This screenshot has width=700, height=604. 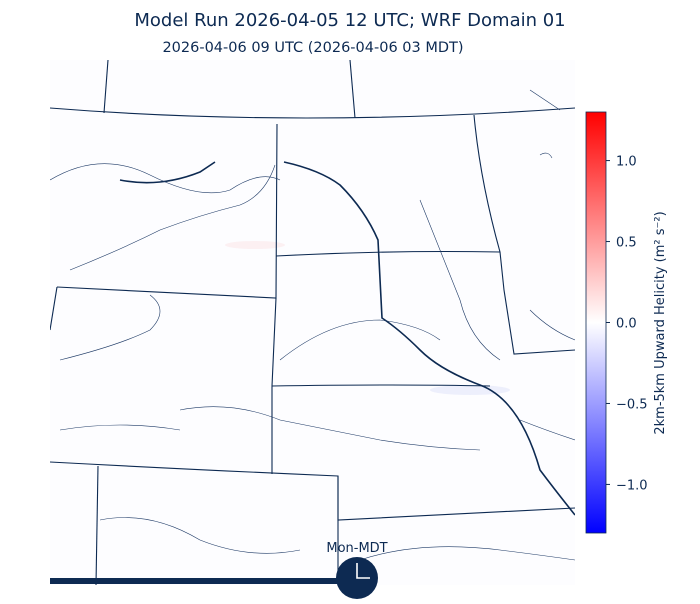 I want to click on colorbar-tick-label: 0.0, so click(x=626, y=324).